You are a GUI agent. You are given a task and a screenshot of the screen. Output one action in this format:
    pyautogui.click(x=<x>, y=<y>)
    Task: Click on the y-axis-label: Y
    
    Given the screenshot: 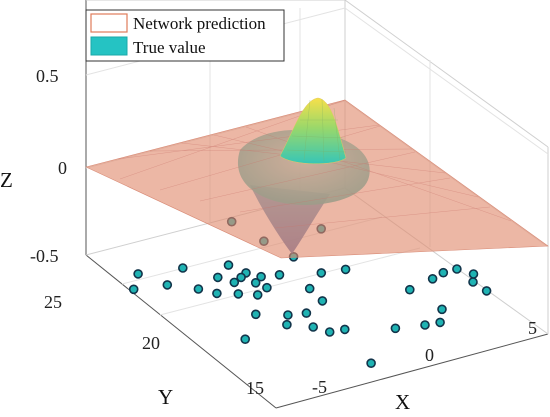 What is the action you would take?
    pyautogui.click(x=165, y=397)
    